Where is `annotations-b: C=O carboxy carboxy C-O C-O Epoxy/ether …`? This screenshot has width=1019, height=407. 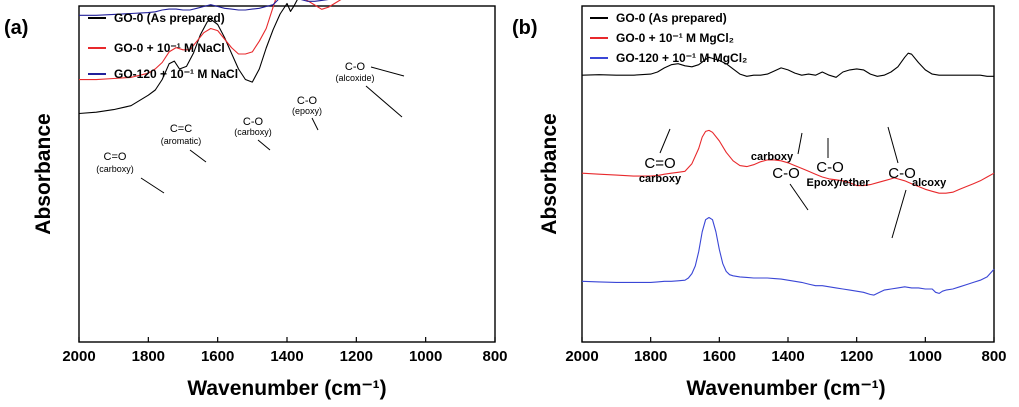
annotations-b: C=O carboxy carboxy C-O C-O Epoxy/ether … is located at coordinates (793, 182).